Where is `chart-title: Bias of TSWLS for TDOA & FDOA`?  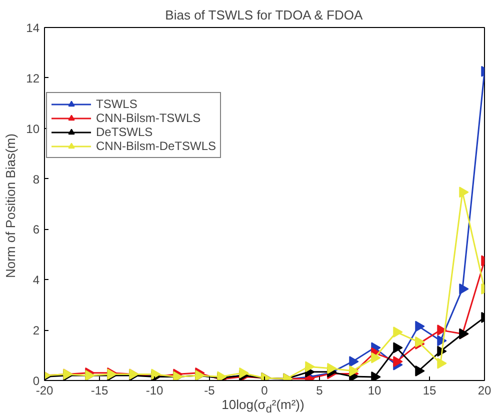 chart-title: Bias of TSWLS for TDOA & FDOA is located at coordinates (264, 15).